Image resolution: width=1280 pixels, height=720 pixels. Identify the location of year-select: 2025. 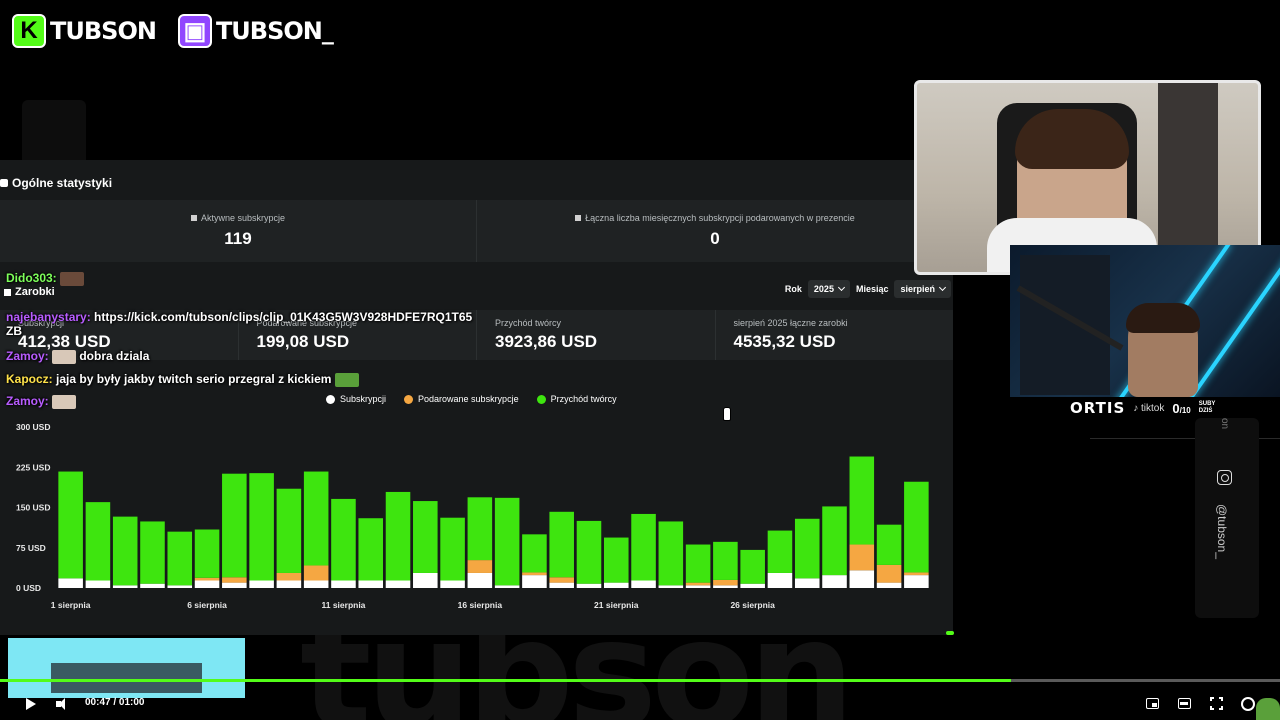
(828, 289).